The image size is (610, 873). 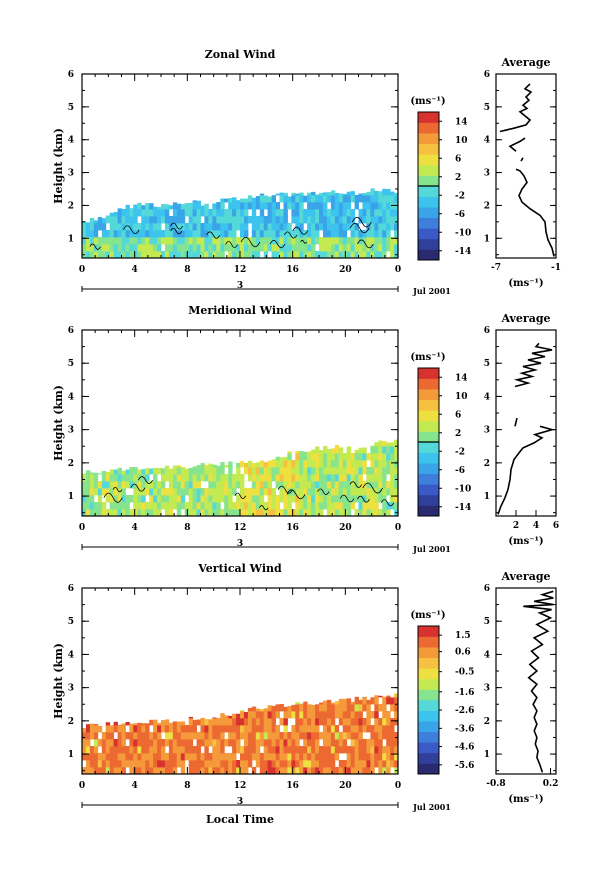 What do you see at coordinates (458, 434) in the screenshot?
I see `colorbar-tick-label: 2` at bounding box center [458, 434].